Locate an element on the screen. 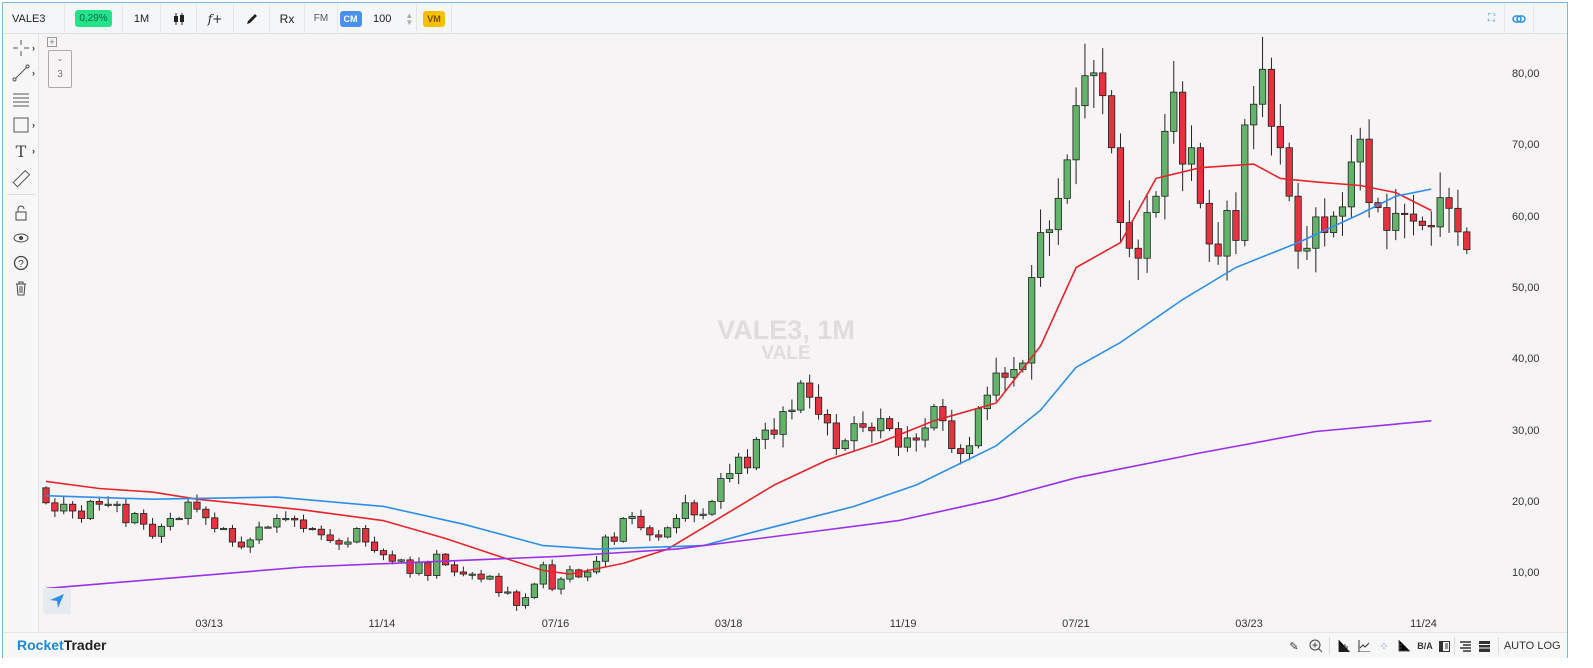 This screenshot has height=668, width=1593. brand-logo: RocketTrader is located at coordinates (62, 645).